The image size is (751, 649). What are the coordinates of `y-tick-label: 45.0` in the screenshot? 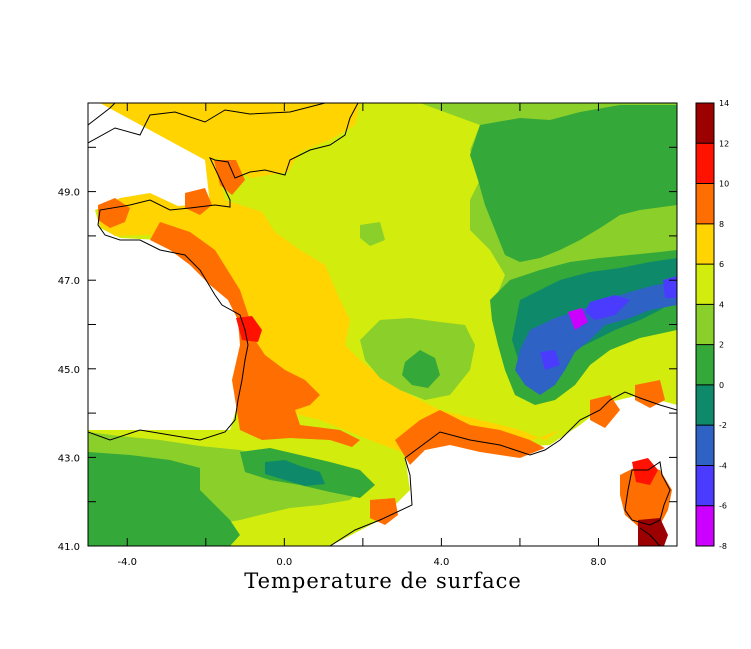 It's located at (69, 370).